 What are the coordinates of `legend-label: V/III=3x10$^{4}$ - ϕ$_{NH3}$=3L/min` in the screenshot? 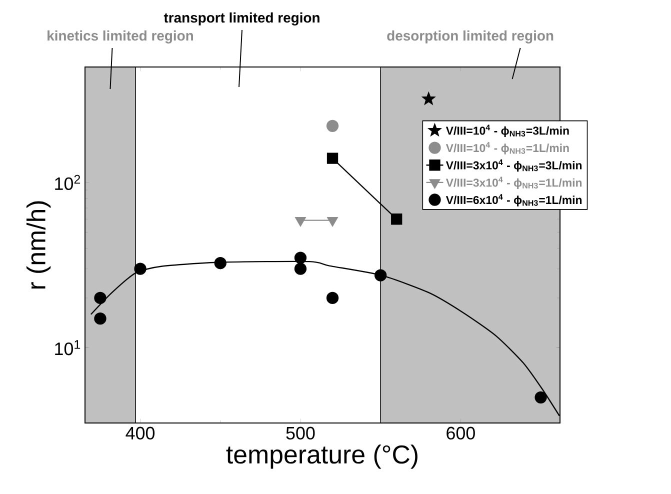 It's located at (514, 165).